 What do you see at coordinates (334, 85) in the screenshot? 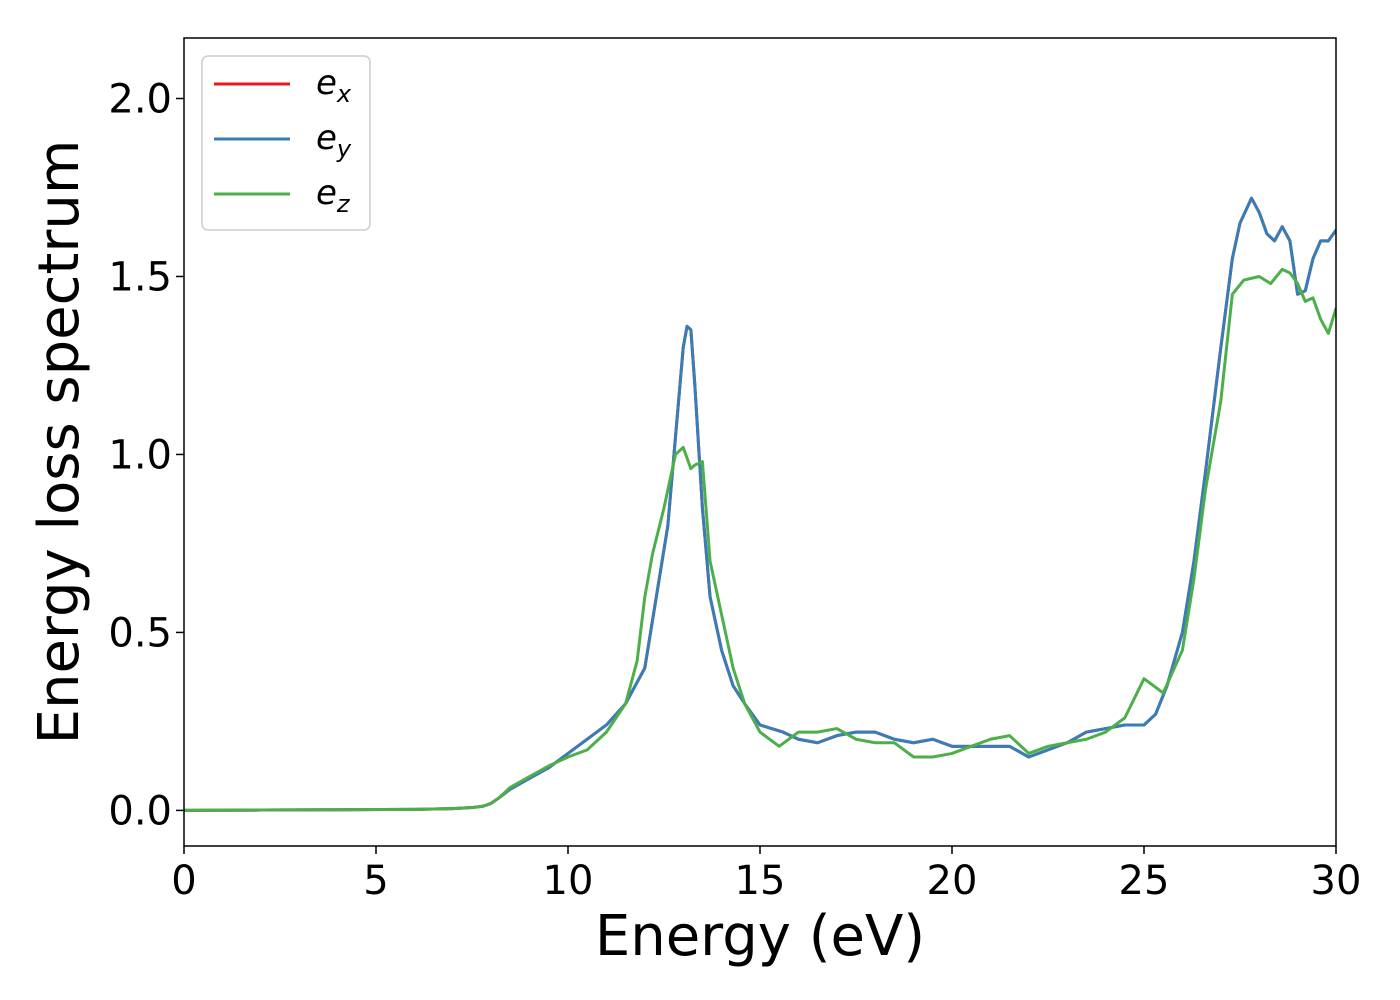
I see `legend-label-ex: ex` at bounding box center [334, 85].